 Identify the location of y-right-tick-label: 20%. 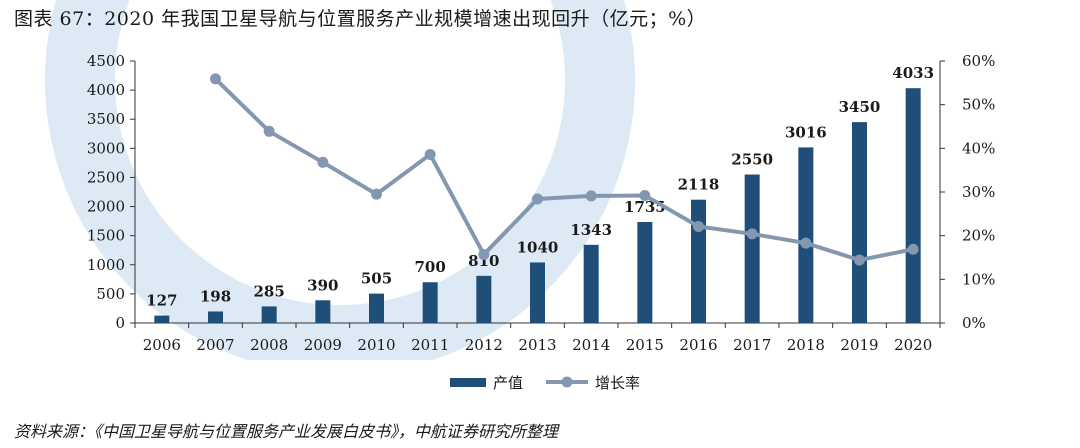
(978, 236).